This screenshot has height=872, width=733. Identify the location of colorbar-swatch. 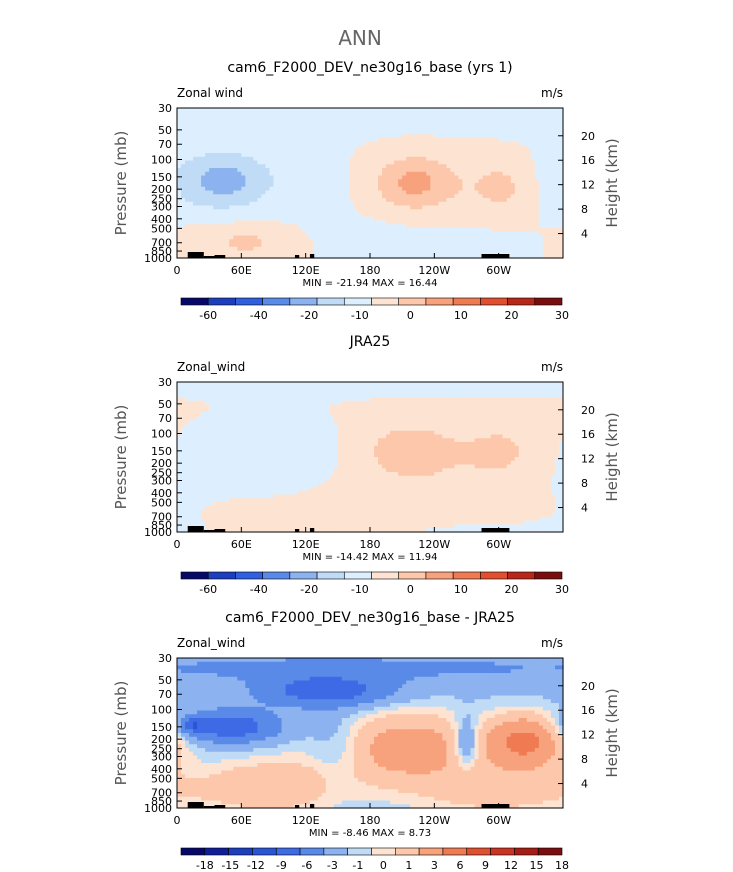
(276, 301).